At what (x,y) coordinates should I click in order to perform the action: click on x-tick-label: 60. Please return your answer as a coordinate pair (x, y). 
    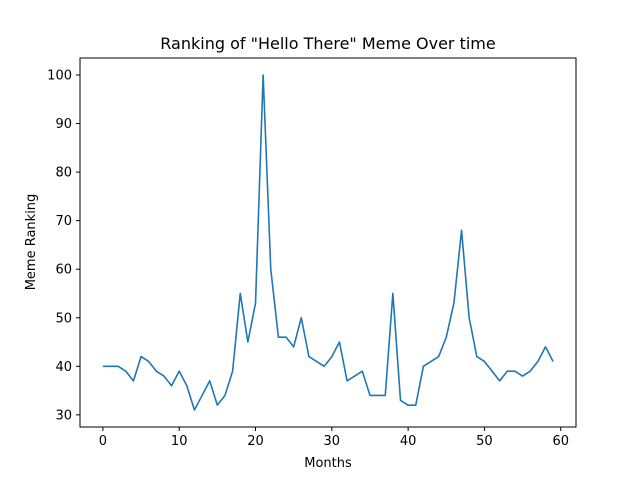
    Looking at the image, I should click on (560, 441).